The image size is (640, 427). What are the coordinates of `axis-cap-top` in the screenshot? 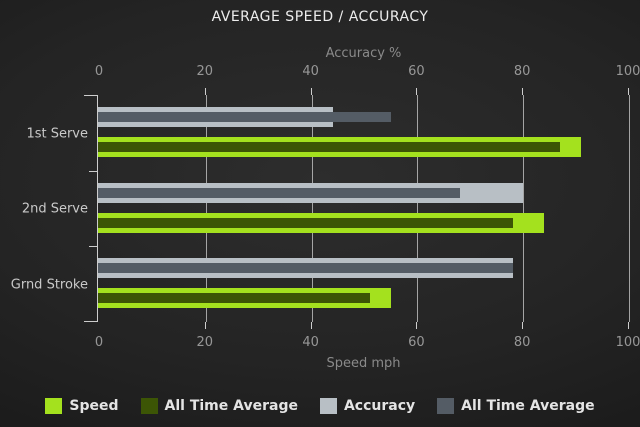 It's located at (90, 95).